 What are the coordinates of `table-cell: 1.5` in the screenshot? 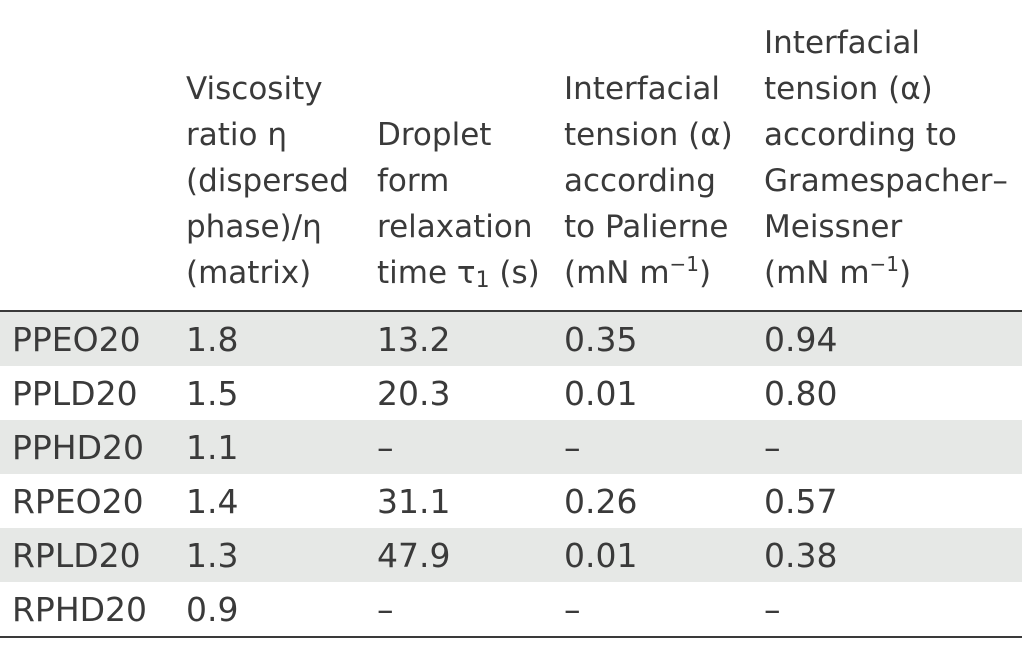 It's located at (212, 393).